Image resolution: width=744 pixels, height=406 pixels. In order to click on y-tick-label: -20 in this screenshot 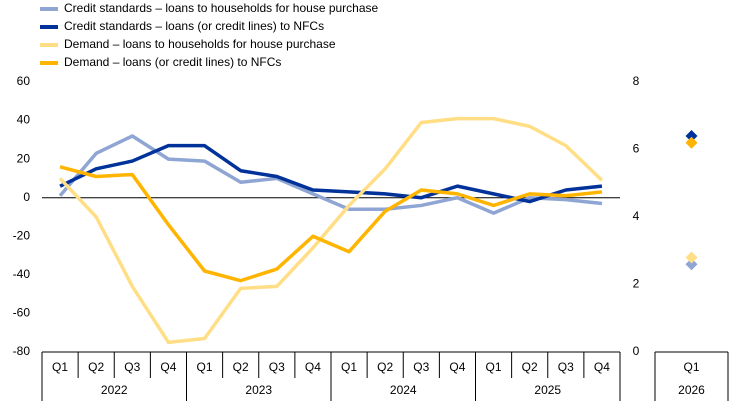, I will do `click(22, 235)`.